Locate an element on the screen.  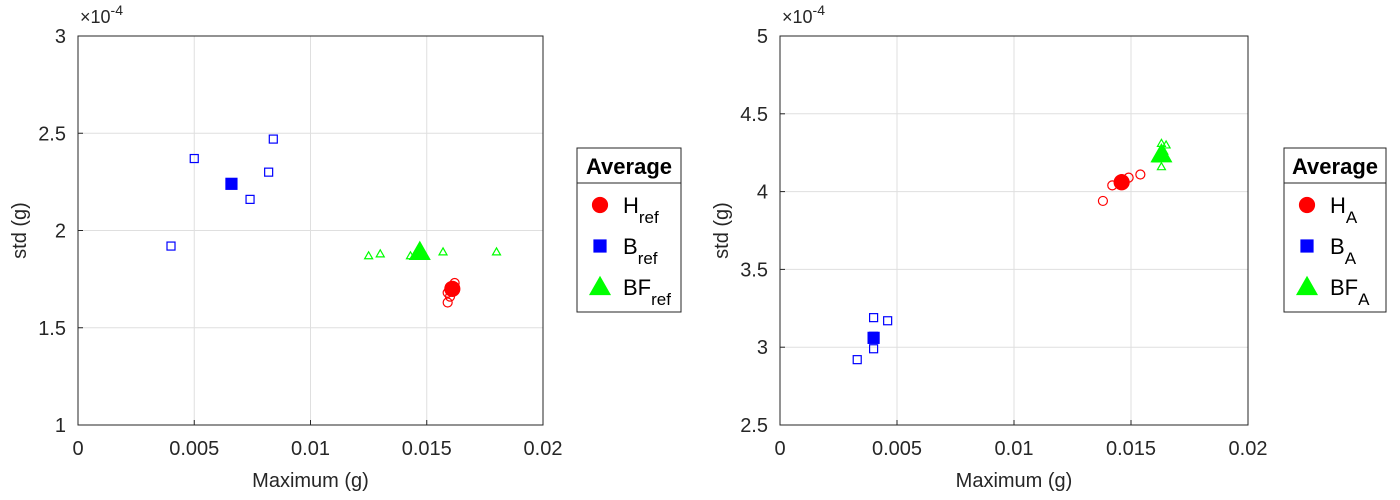
legend-entry-label: BFref is located at coordinates (647, 292).